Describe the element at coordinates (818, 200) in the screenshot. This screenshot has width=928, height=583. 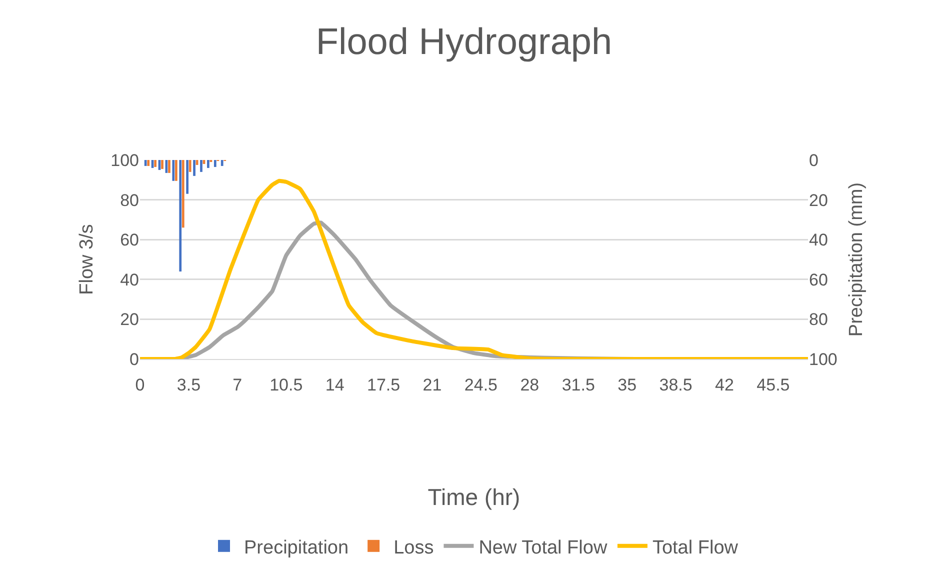
I see `y2-tick-label: 20` at that location.